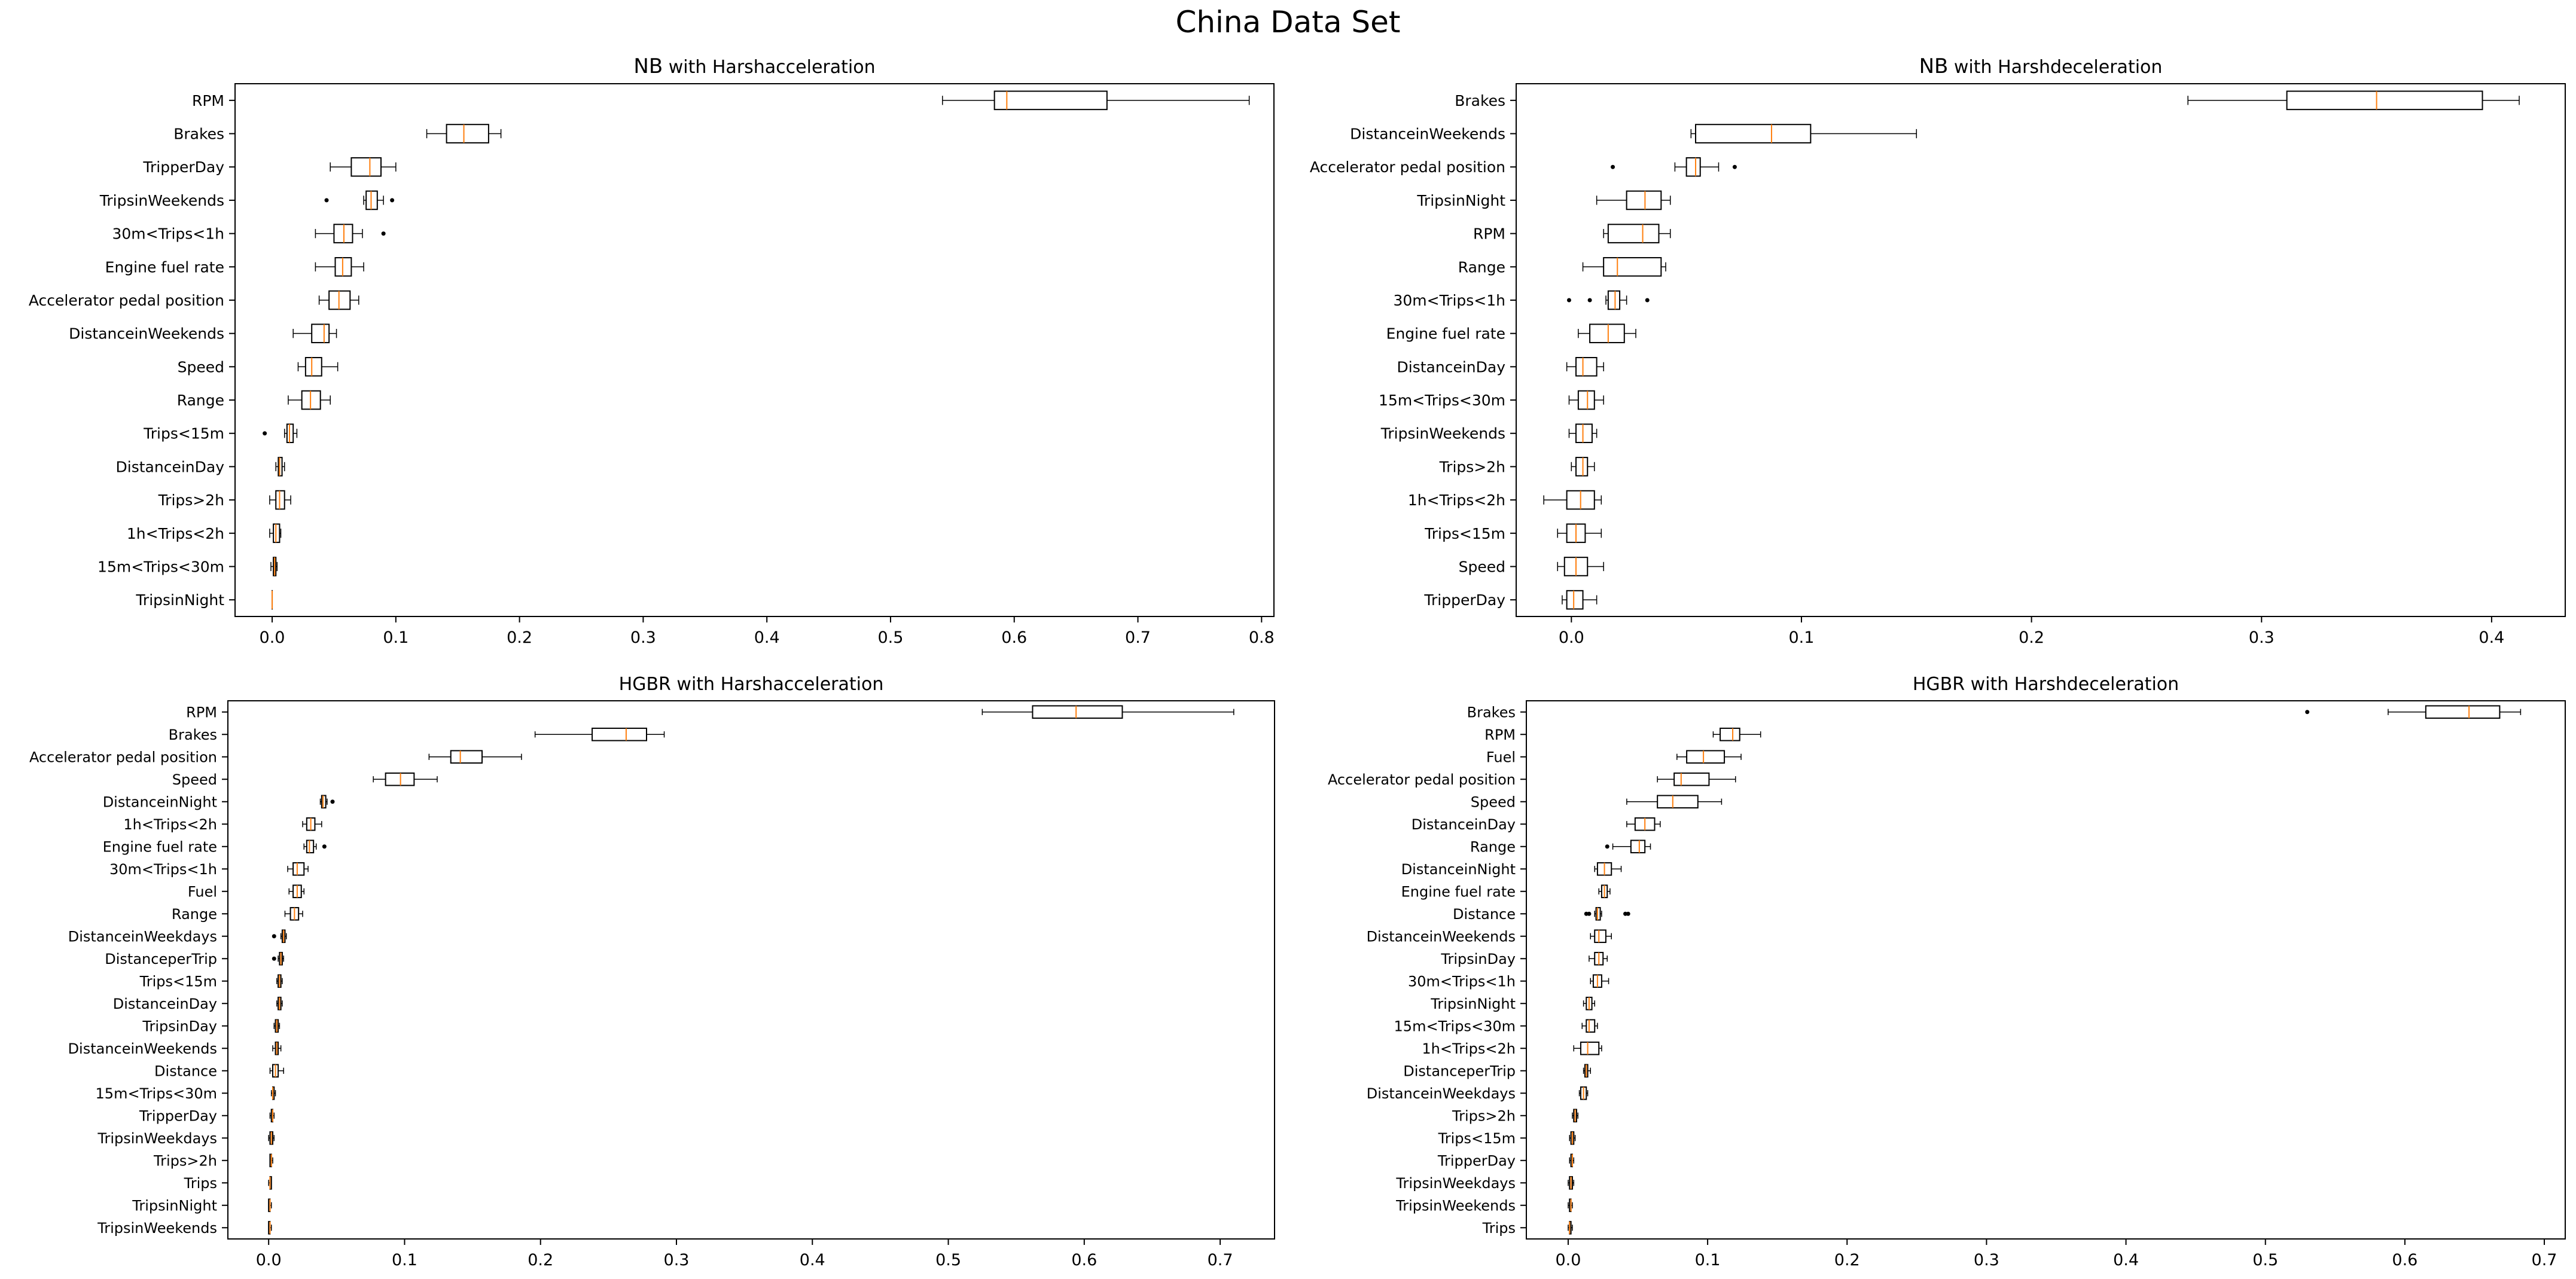 The image size is (2576, 1279). What do you see at coordinates (648, 66) in the screenshot?
I see `chart-title-model: NB` at bounding box center [648, 66].